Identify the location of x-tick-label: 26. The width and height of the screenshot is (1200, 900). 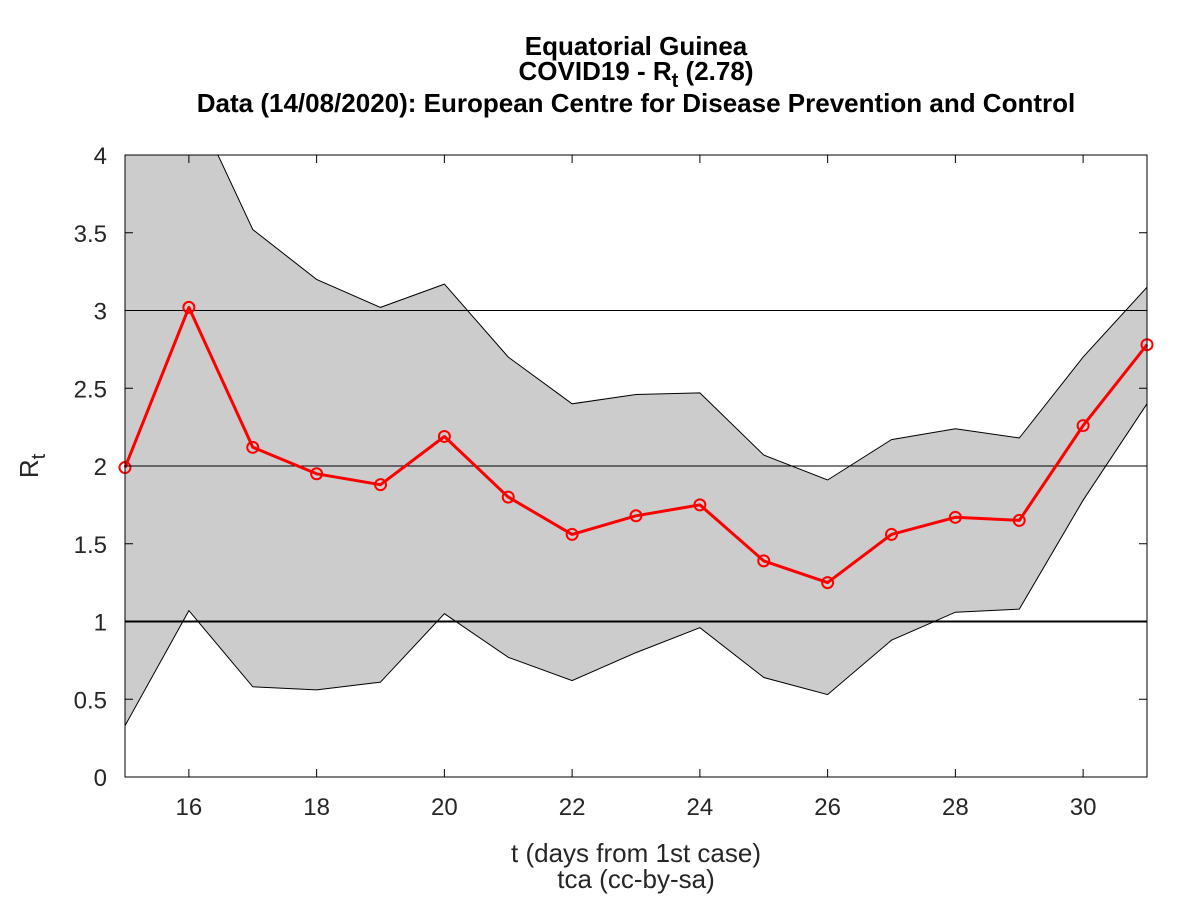
(827, 807).